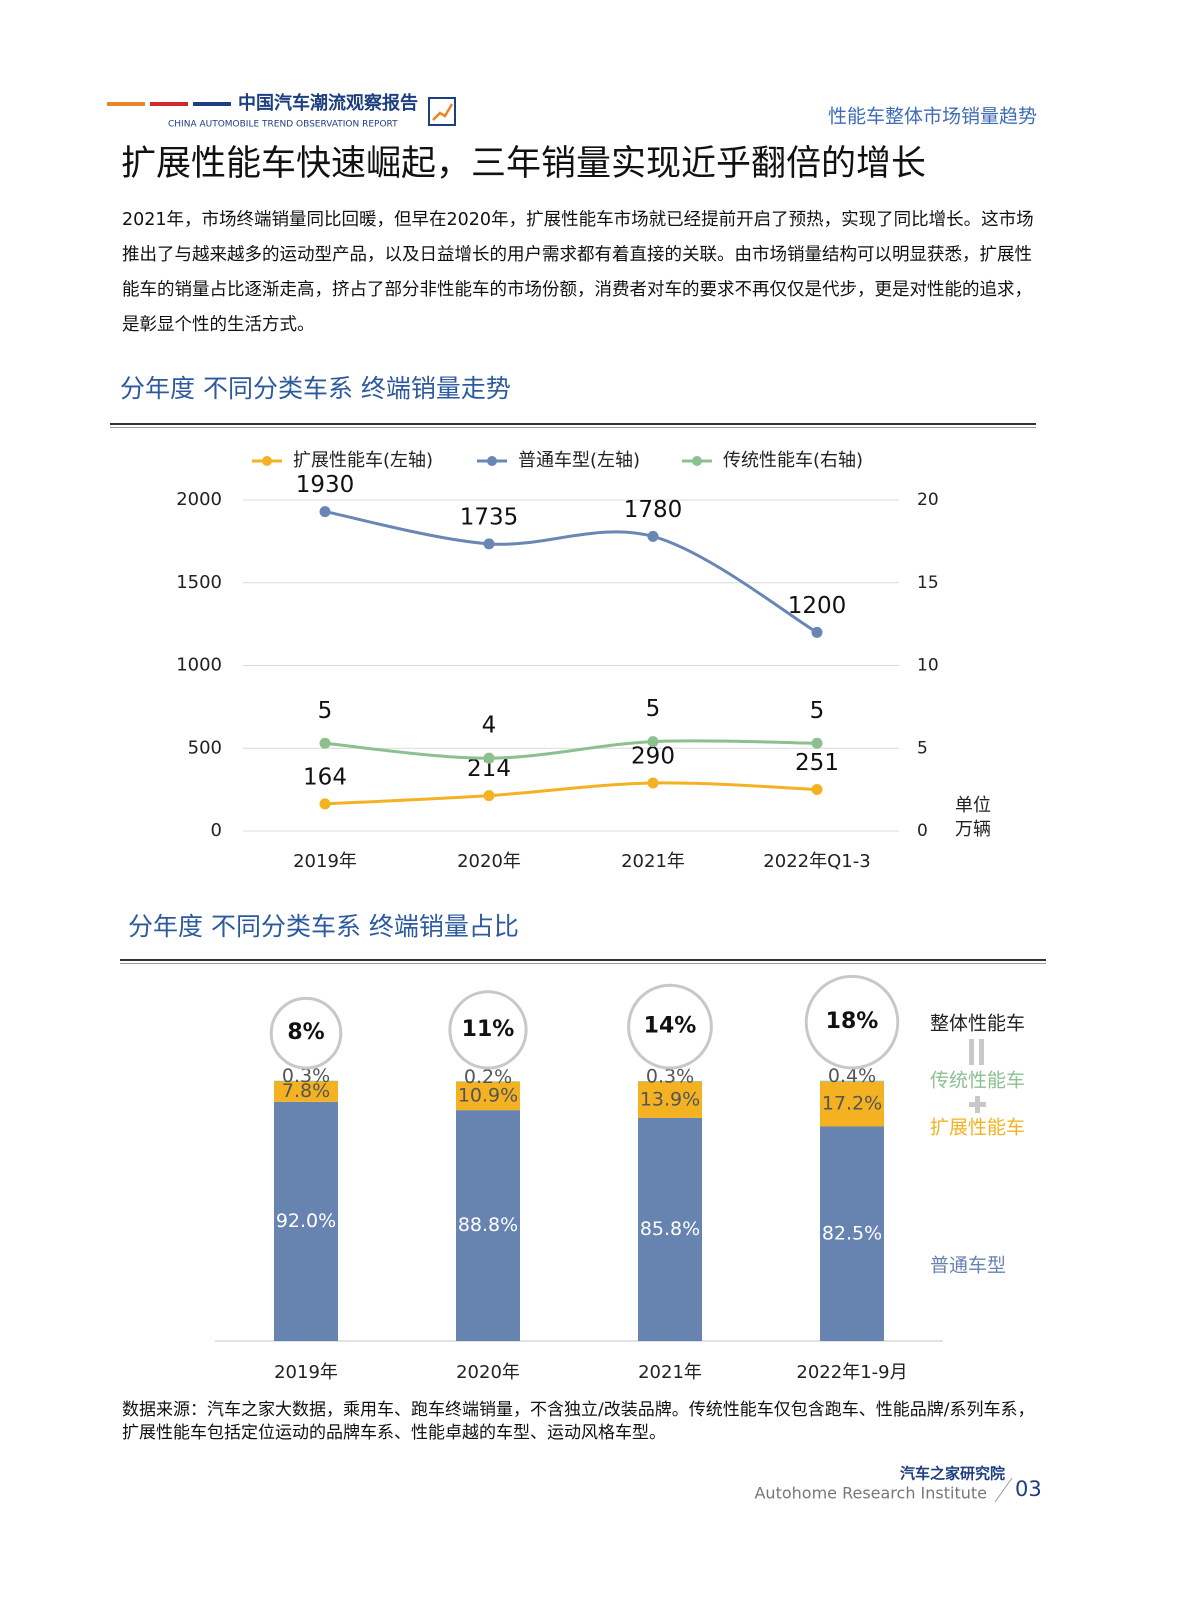 The width and height of the screenshot is (1191, 1616). I want to click on data-label: 1200, so click(817, 606).